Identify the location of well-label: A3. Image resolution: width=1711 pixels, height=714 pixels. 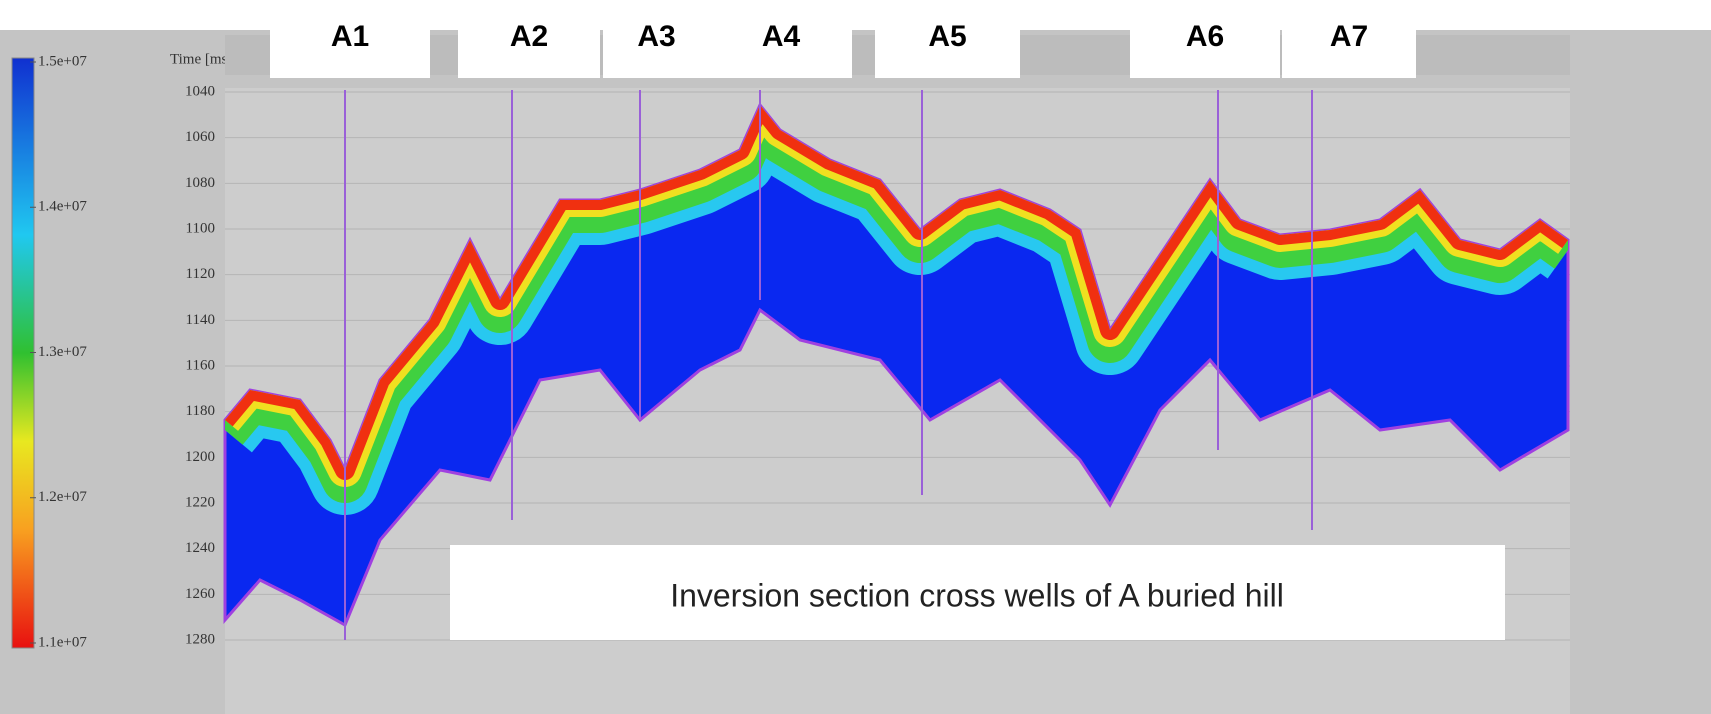
(656, 36).